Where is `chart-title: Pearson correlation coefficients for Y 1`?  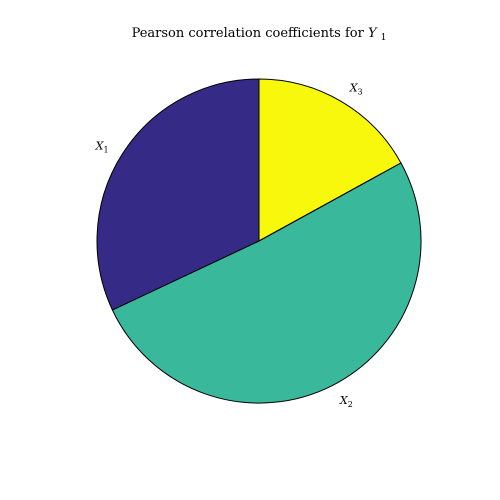
chart-title: Pearson correlation coefficients for Y 1 is located at coordinates (259, 34).